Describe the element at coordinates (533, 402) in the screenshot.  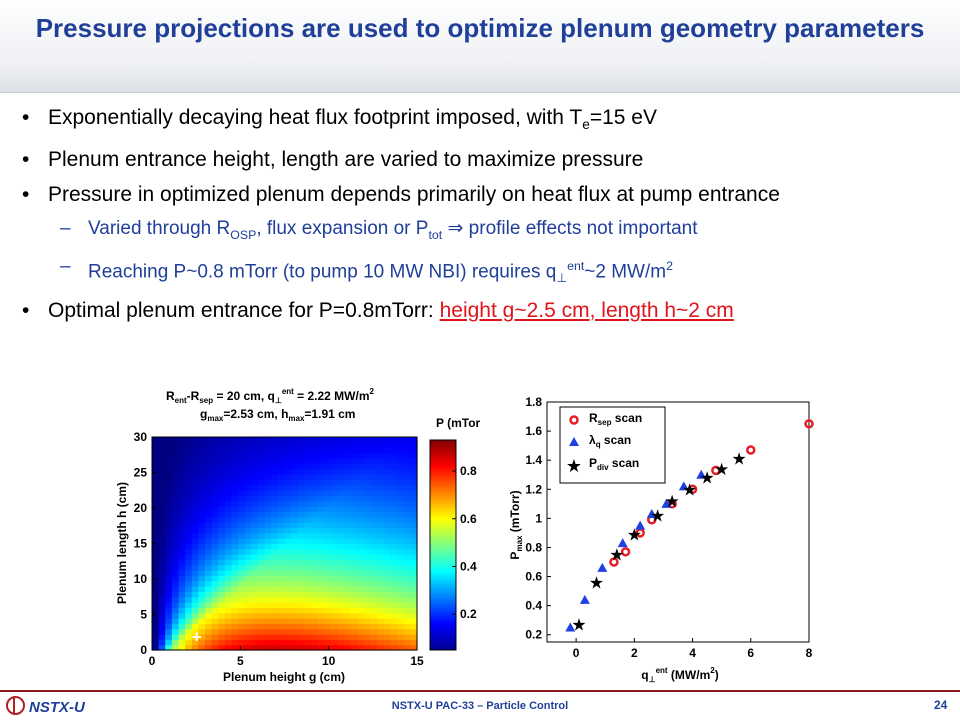
I see `y-tick-label: 1.8` at that location.